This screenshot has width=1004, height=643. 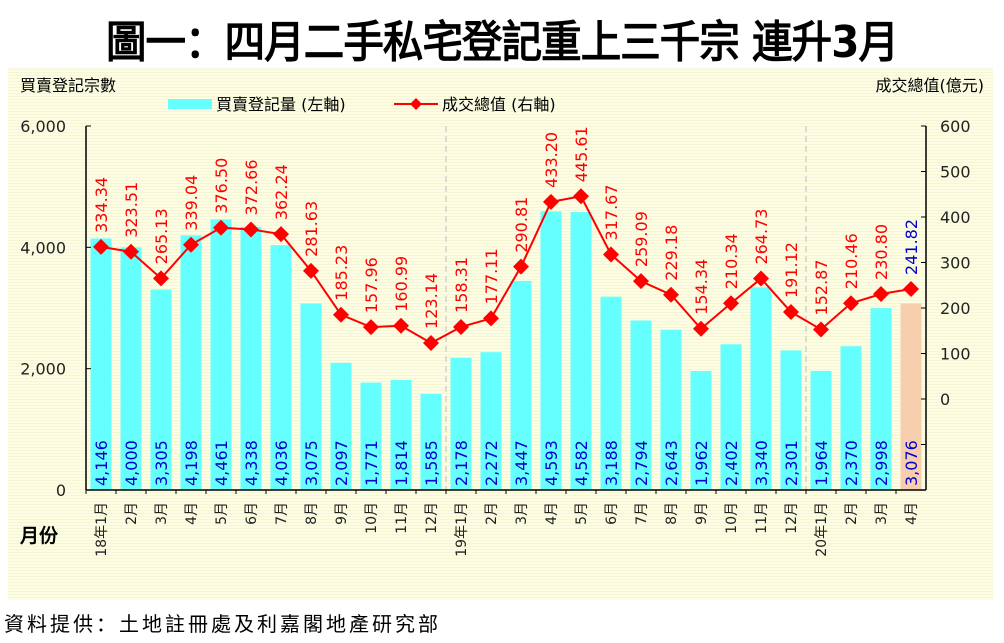 I want to click on bar-value-label: 1,964, so click(x=821, y=463).